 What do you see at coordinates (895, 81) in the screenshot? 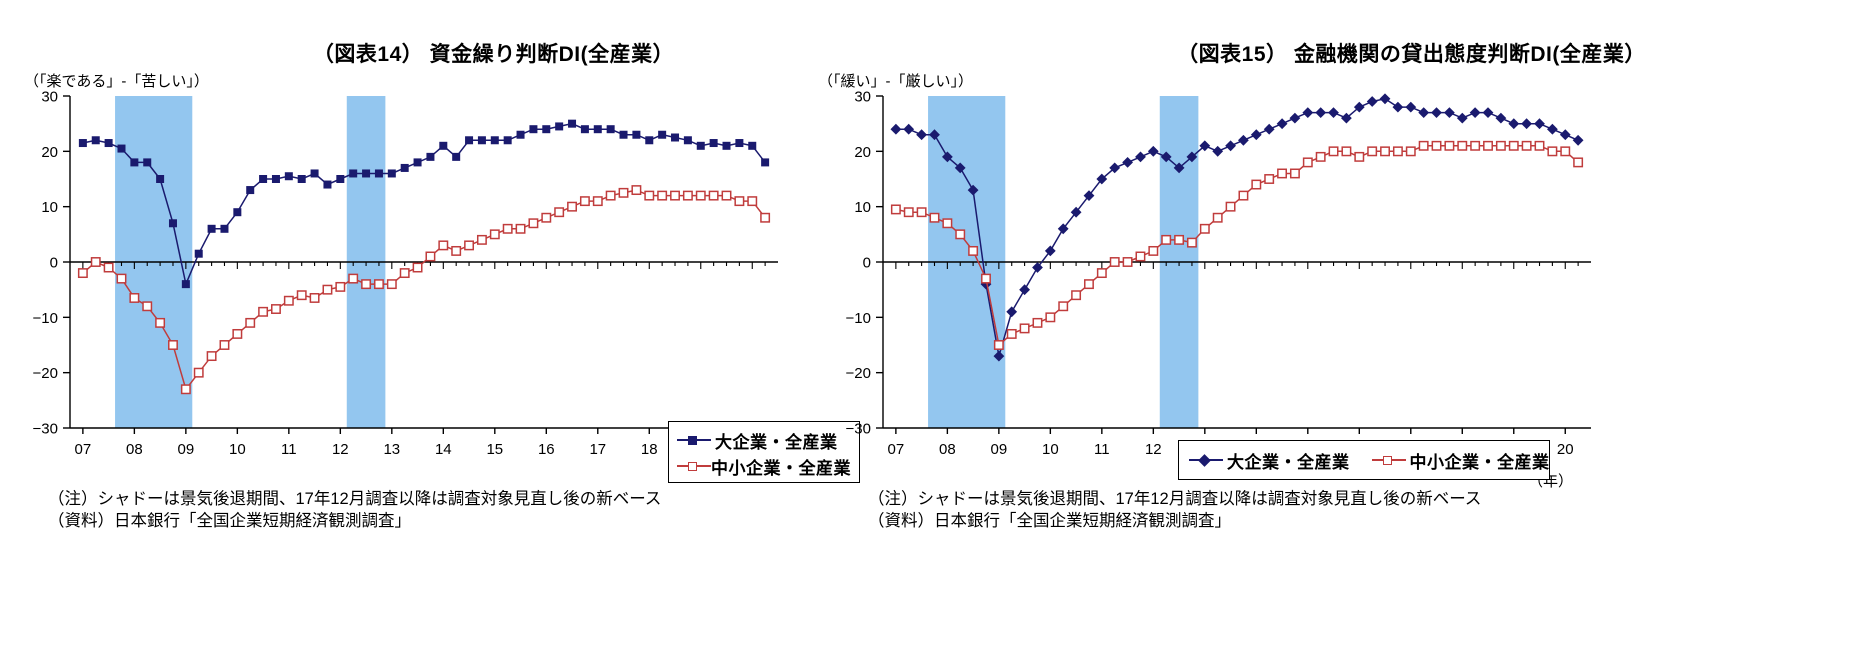
I see `figure-15-unit-label: （「緩い」-「厳しい」）` at bounding box center [895, 81].